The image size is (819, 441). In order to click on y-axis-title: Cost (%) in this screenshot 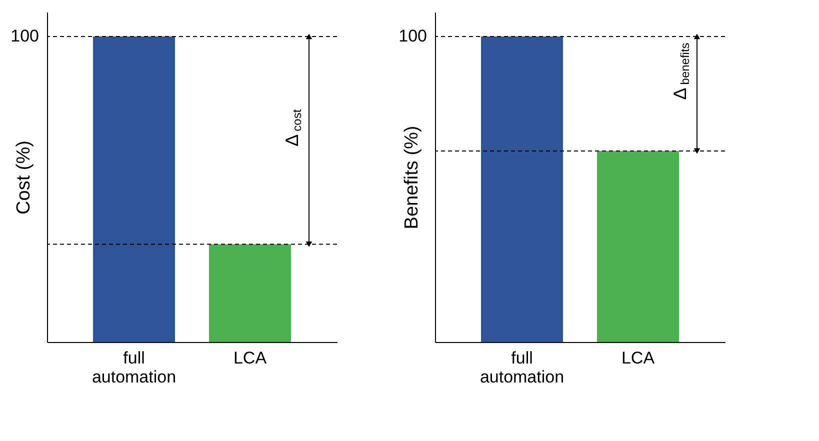, I will do `click(24, 177)`.